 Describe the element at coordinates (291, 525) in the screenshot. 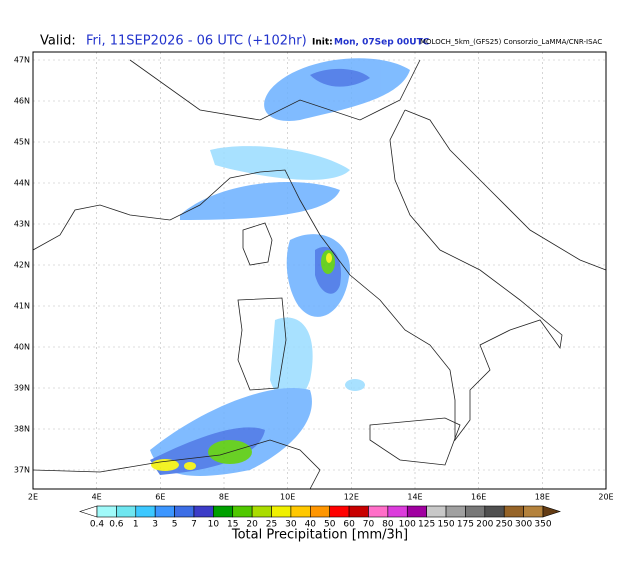

I see `colorbar-label: 30` at that location.